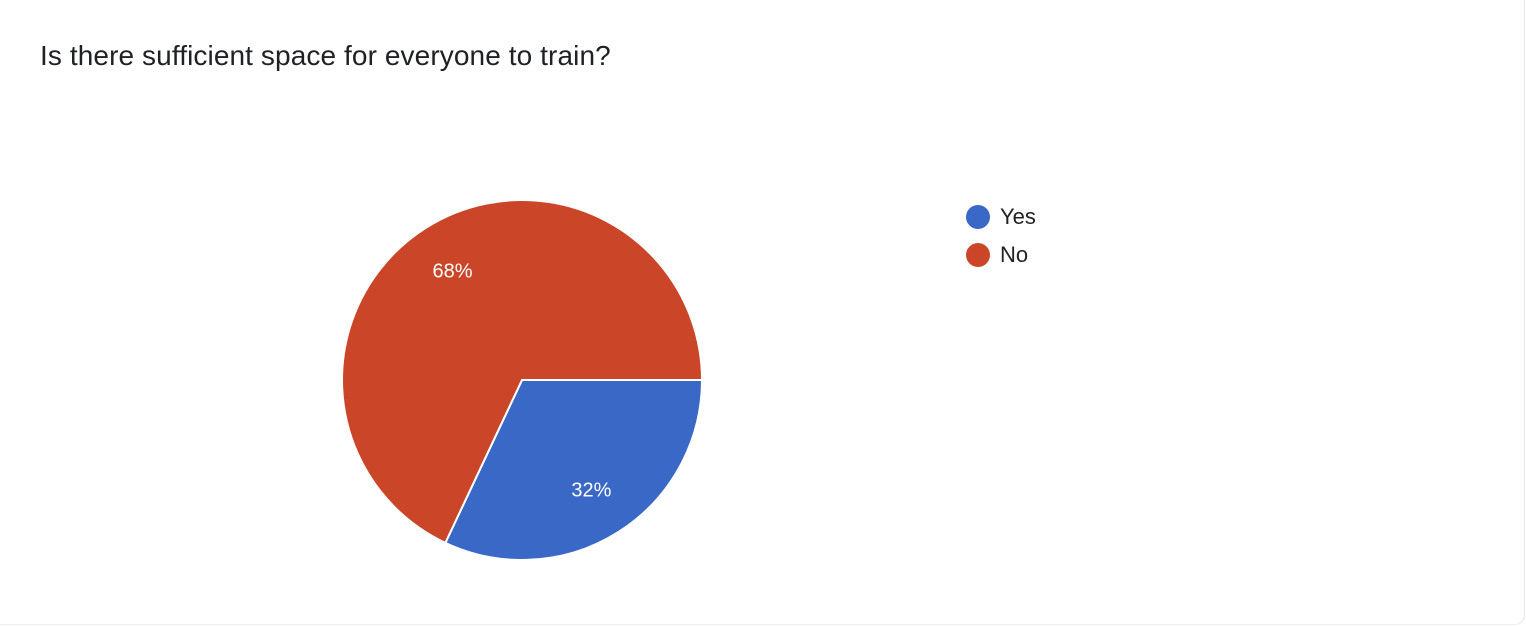 This screenshot has height=626, width=1526. What do you see at coordinates (591, 490) in the screenshot?
I see `pie-label-yes: 32%` at bounding box center [591, 490].